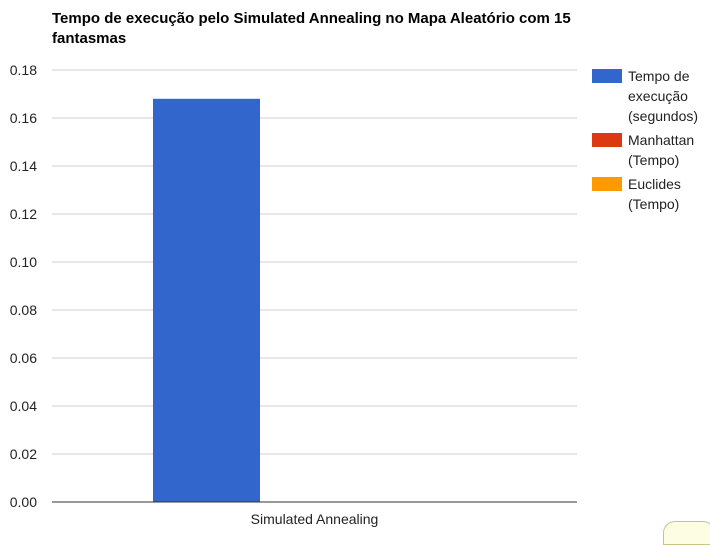 This screenshot has height=545, width=710. What do you see at coordinates (686, 533) in the screenshot?
I see `corner-tab` at bounding box center [686, 533].